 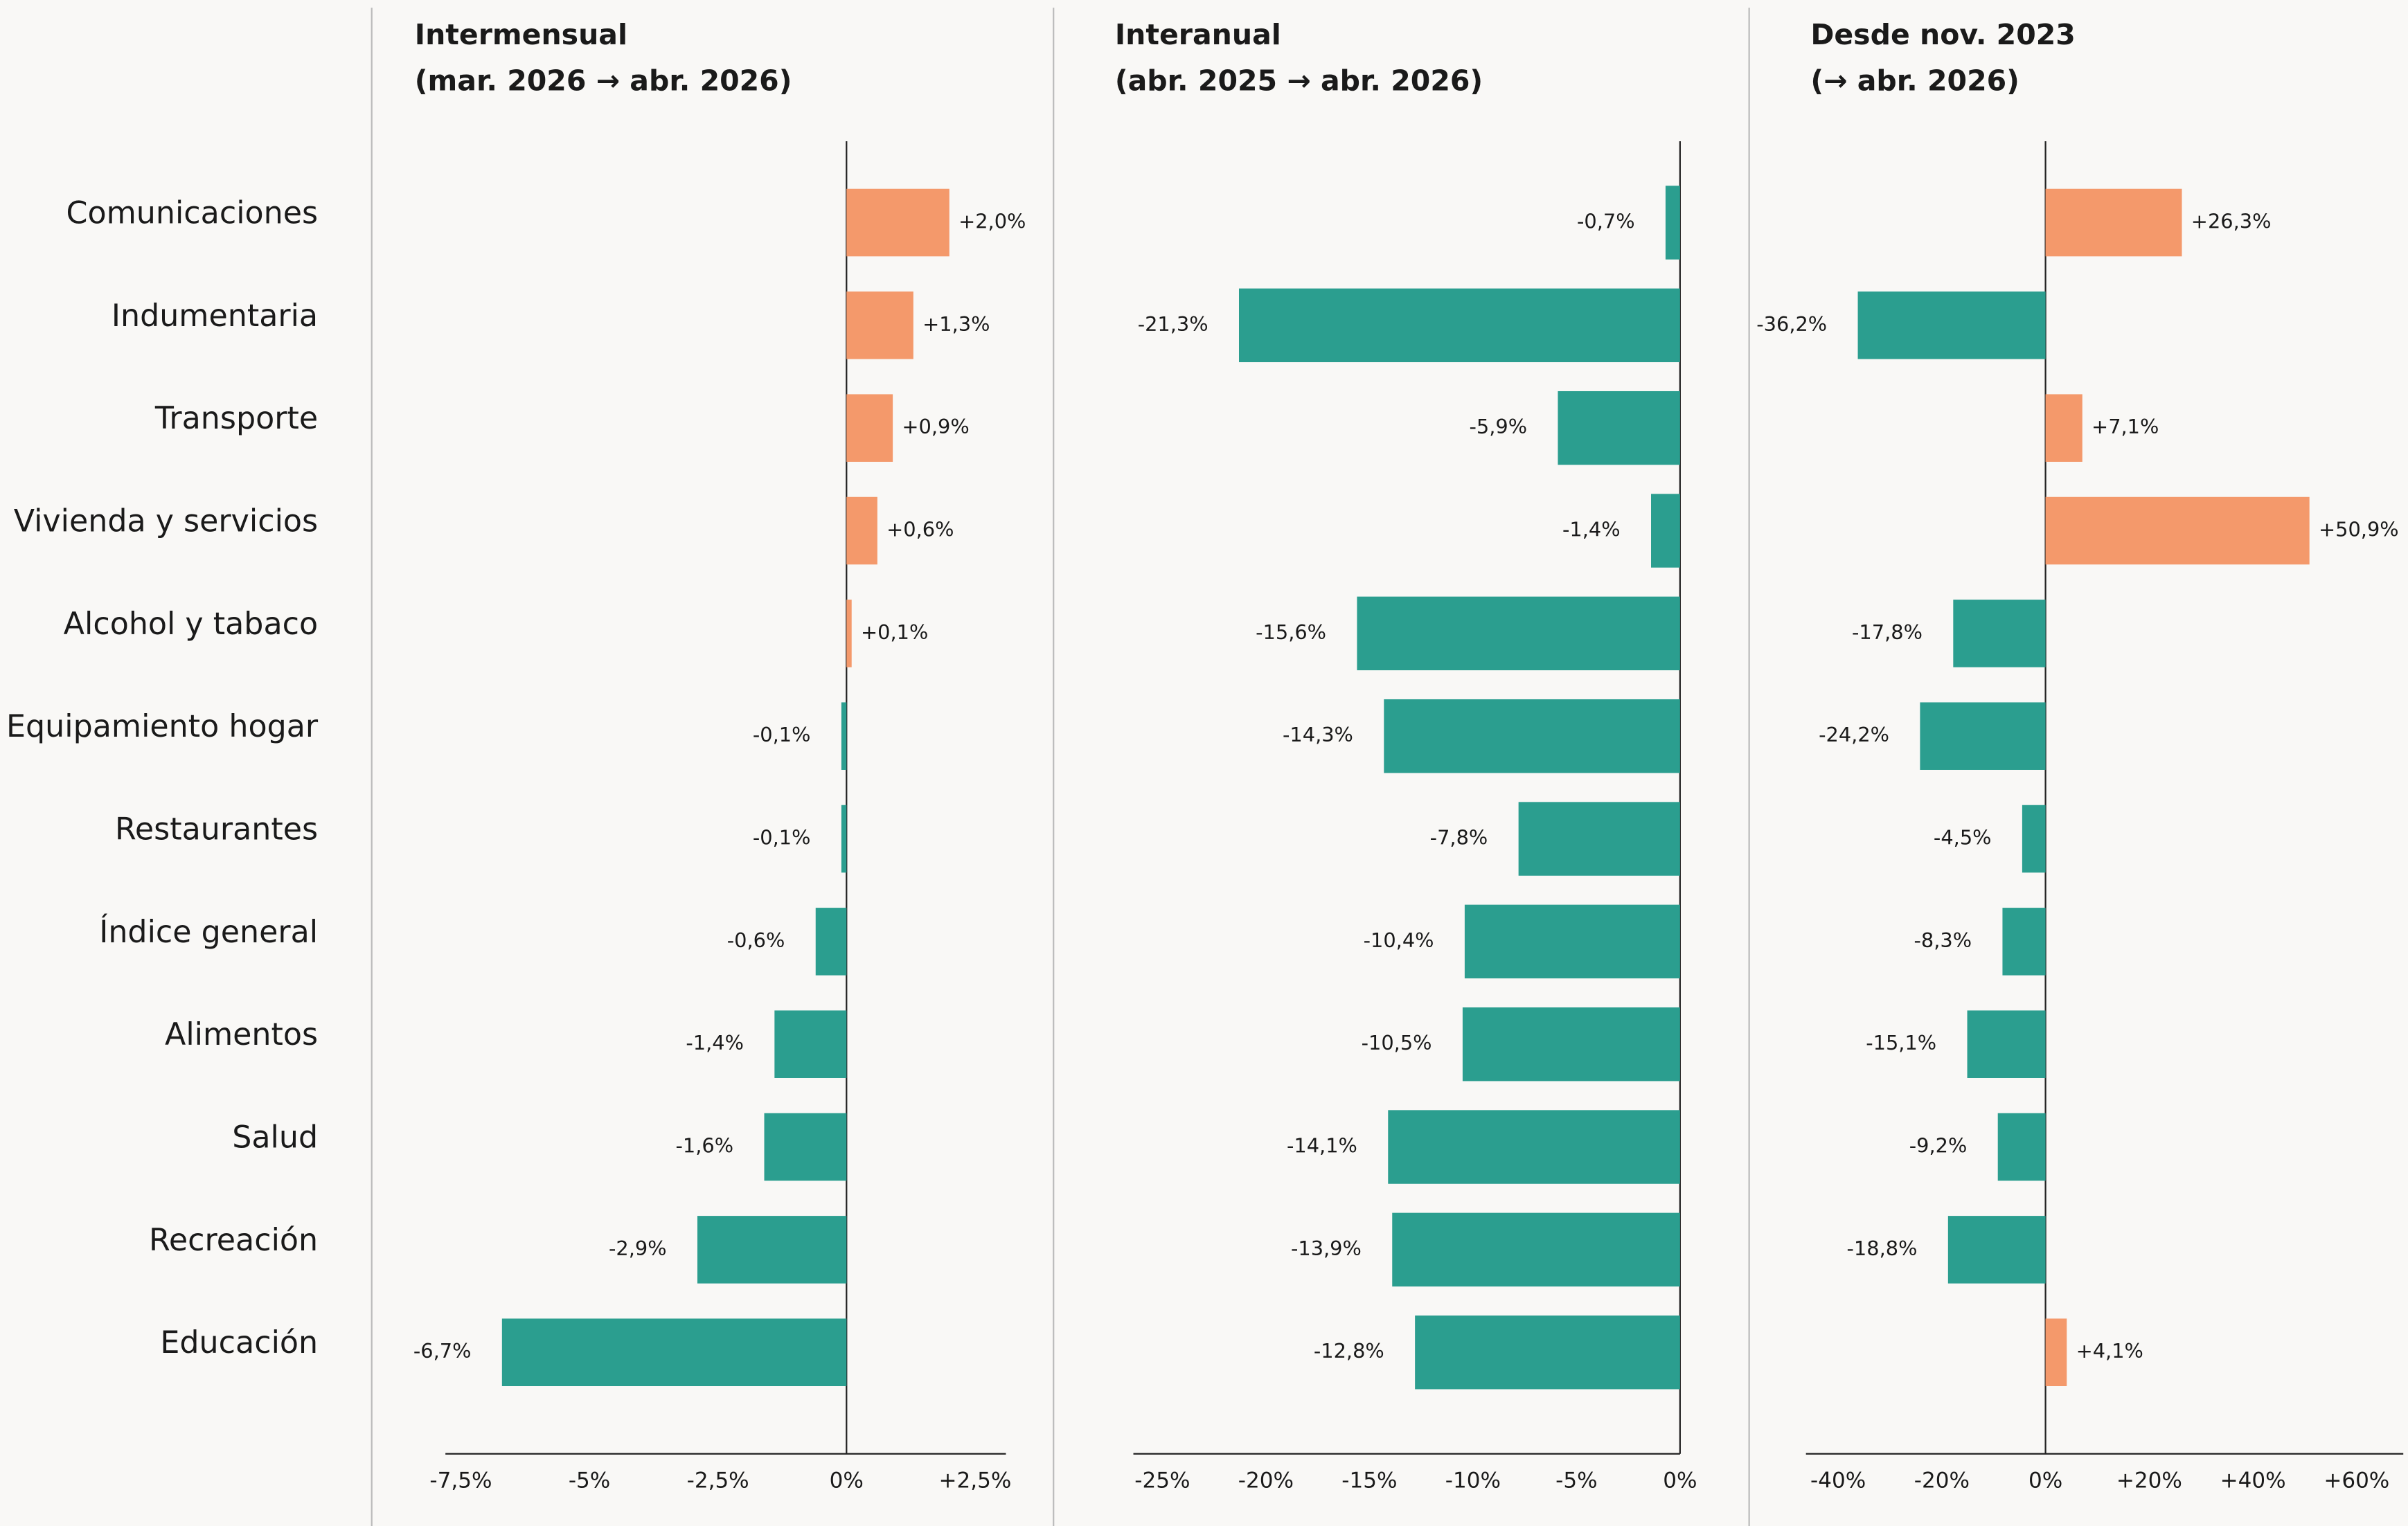 I want to click on value-label: +2,0%, so click(x=992, y=222).